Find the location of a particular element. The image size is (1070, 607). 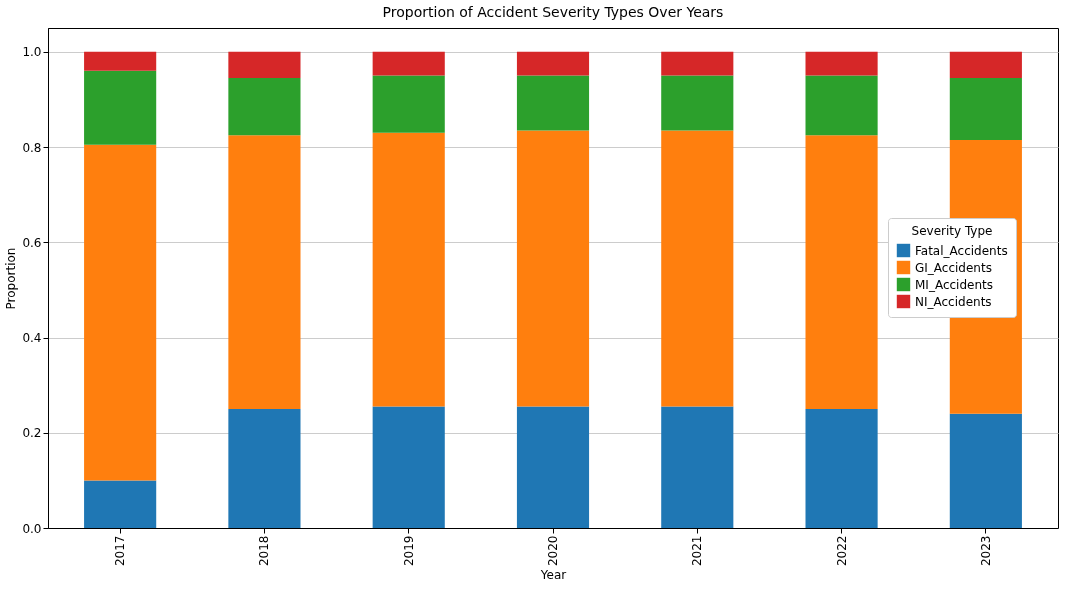

x-axis-title: Year is located at coordinates (553, 575).